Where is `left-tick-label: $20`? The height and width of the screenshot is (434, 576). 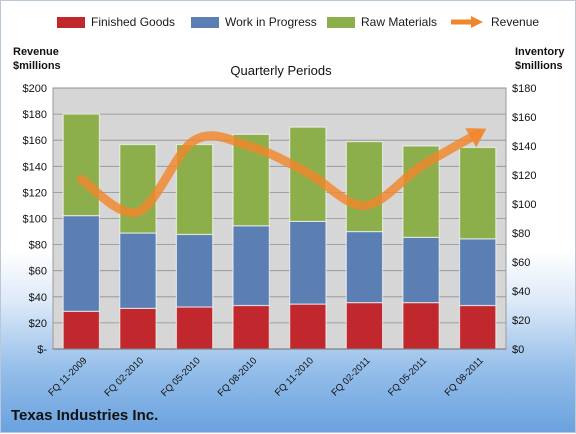
left-tick-label: $20 is located at coordinates (38, 324).